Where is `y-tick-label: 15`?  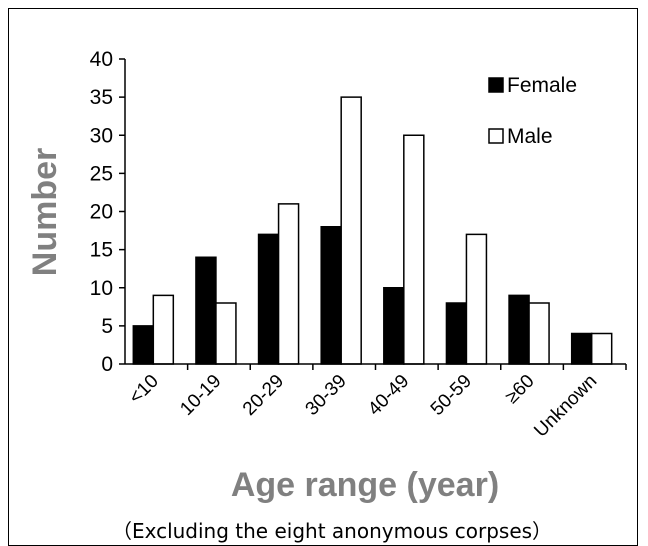 y-tick-label: 15 is located at coordinates (101, 250).